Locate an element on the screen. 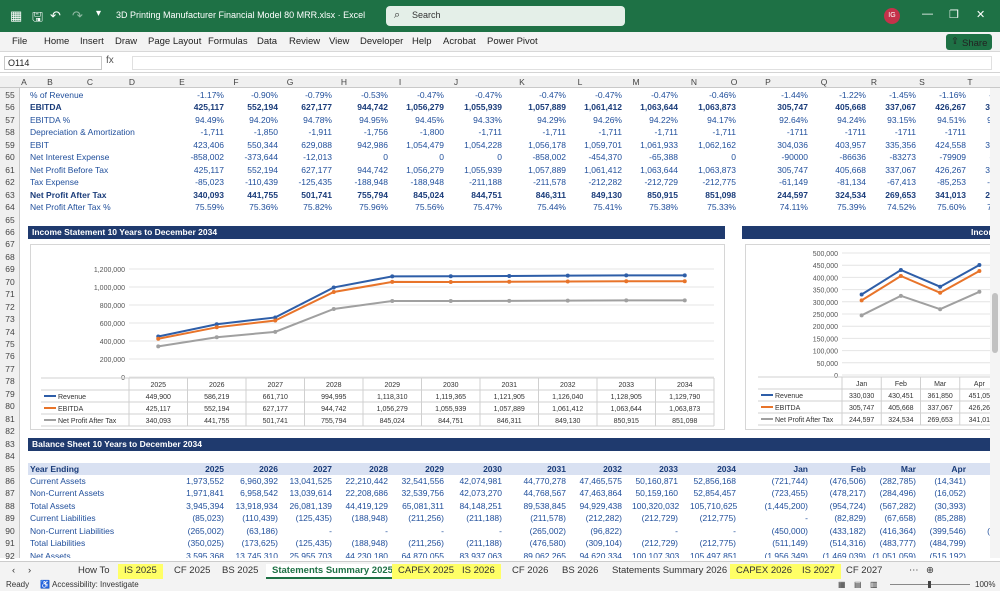  cell-value: -12,013 is located at coordinates (317, 157).